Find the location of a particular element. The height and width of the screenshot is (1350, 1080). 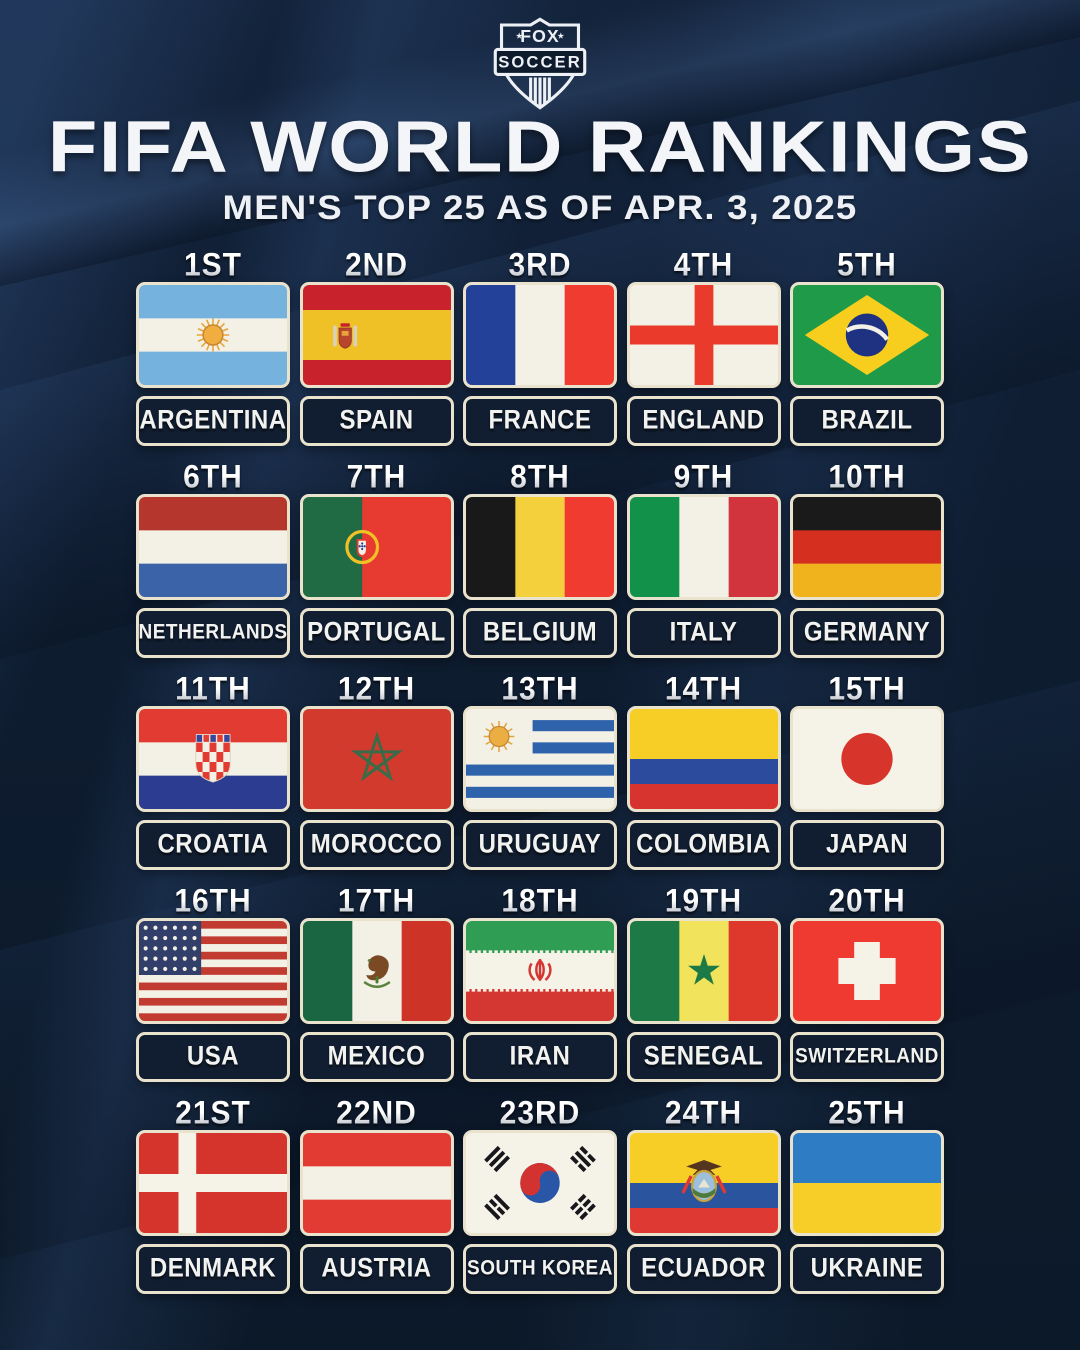

country-name: JAPAN is located at coordinates (867, 844).